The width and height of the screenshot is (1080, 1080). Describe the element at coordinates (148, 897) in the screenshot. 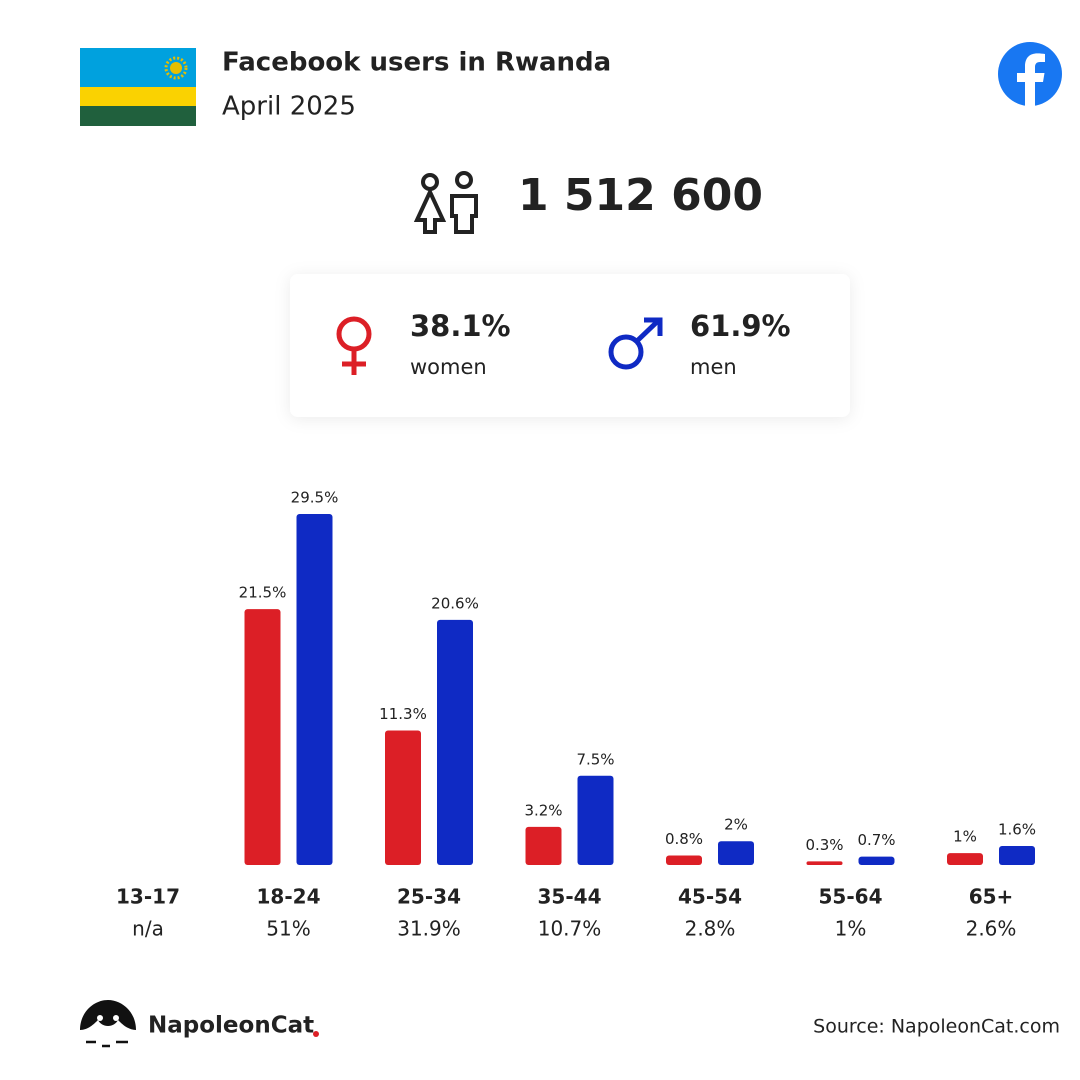

I see `category-label: 13-17` at that location.